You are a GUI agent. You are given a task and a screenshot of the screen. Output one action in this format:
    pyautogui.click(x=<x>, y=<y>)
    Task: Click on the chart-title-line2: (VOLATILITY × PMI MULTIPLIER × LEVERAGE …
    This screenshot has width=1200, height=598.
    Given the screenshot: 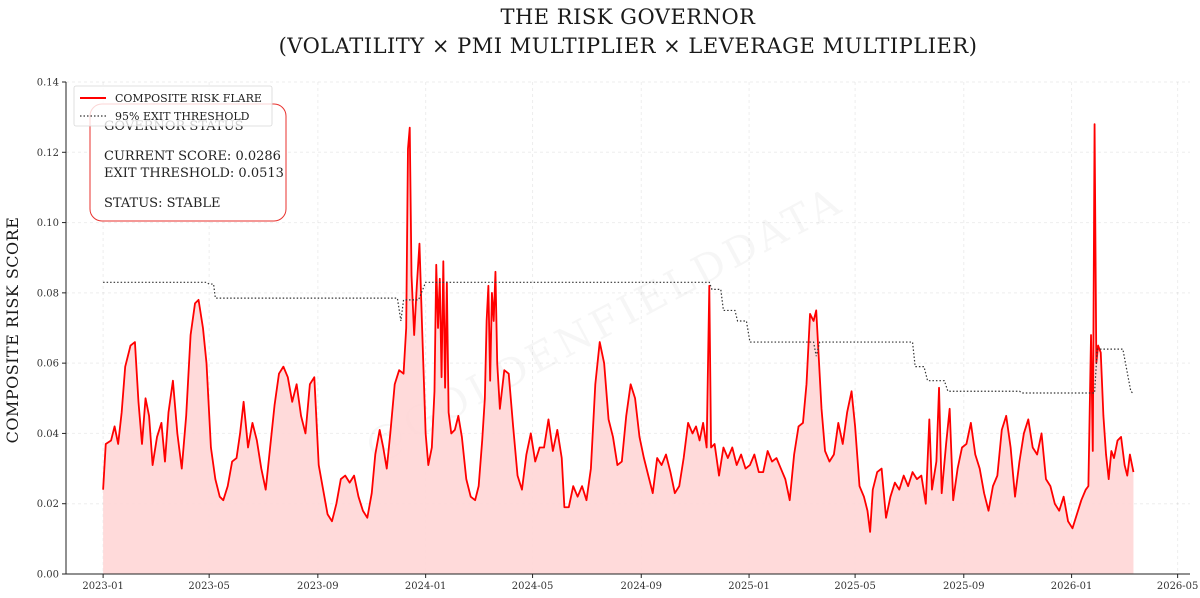 What is the action you would take?
    pyautogui.click(x=628, y=46)
    